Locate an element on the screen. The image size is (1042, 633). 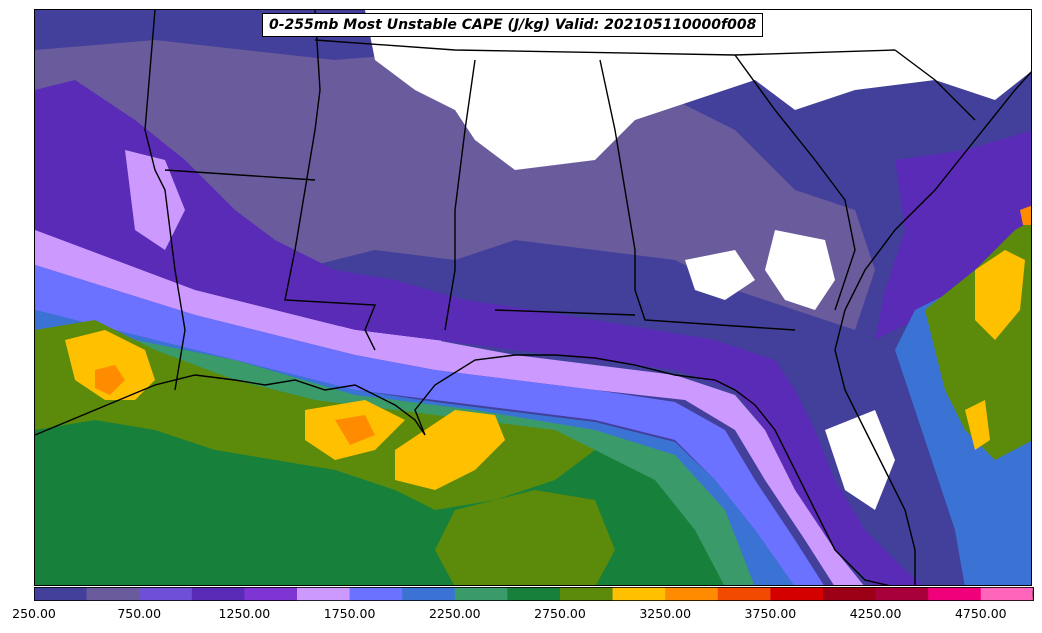
state-line-fl-al is located at coordinates (565, 312).